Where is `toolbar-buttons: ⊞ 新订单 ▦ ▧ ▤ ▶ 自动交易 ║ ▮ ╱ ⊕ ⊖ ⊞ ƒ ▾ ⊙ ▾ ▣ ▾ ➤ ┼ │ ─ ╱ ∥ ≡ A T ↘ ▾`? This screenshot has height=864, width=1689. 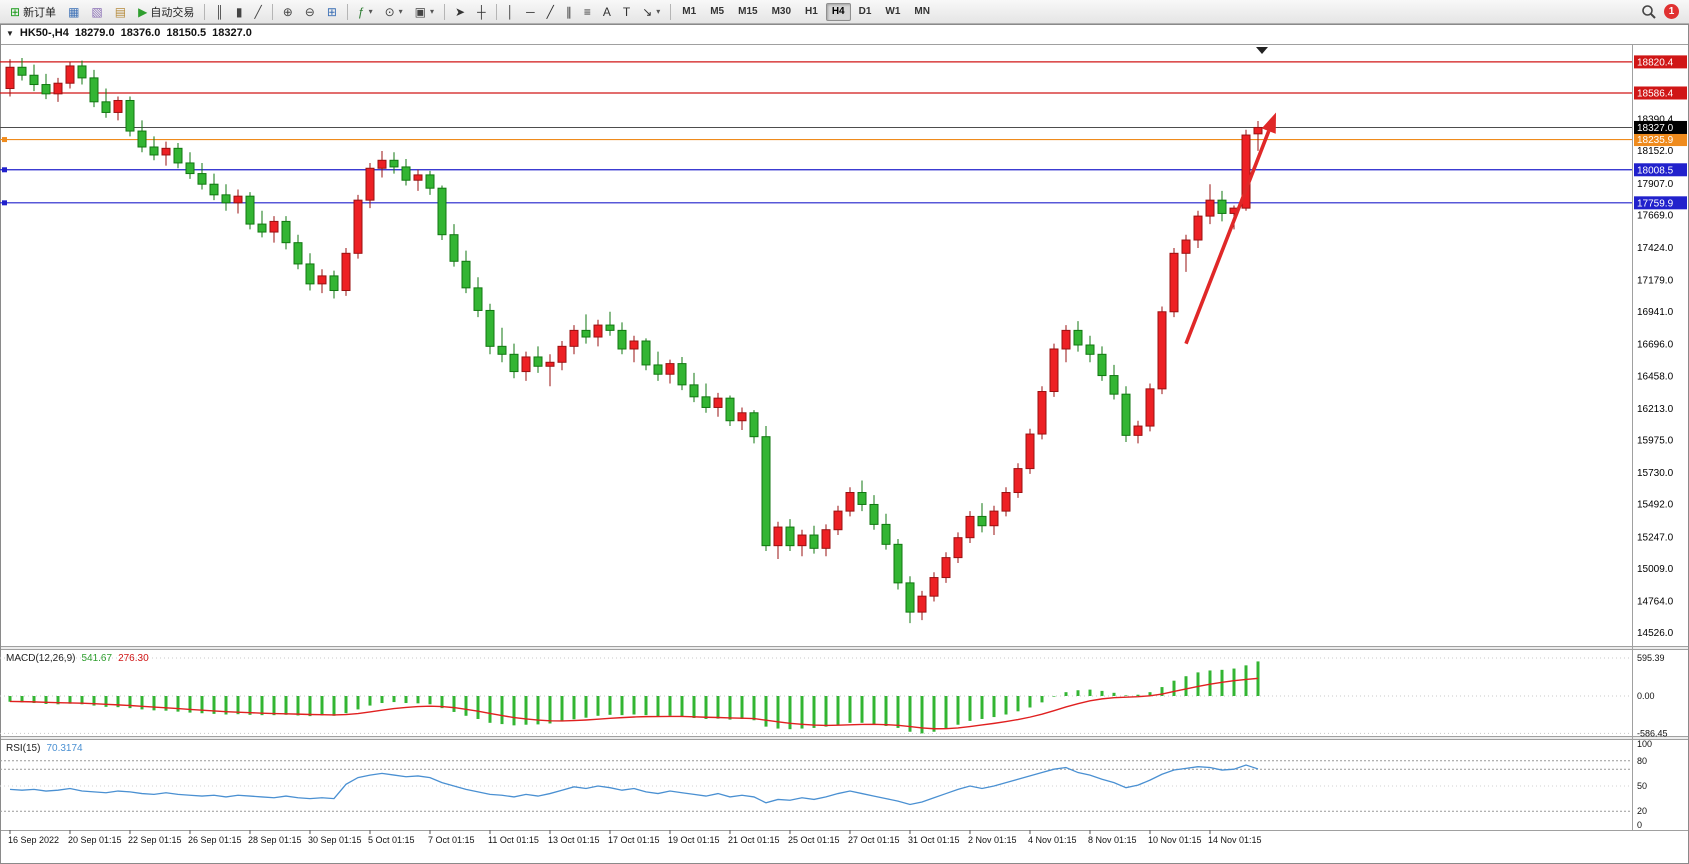
toolbar-buttons: ⊞ 新订单 ▦ ▧ ▤ ▶ 自动交易 ║ ▮ ╱ ⊕ ⊖ ⊞ ƒ ▾ ⊙ ▾ ▣ ▾ ➤ ┼ │ ─ ╱ ∥ ≡ A T ↘ ▾ is located at coordinates (339, 11).